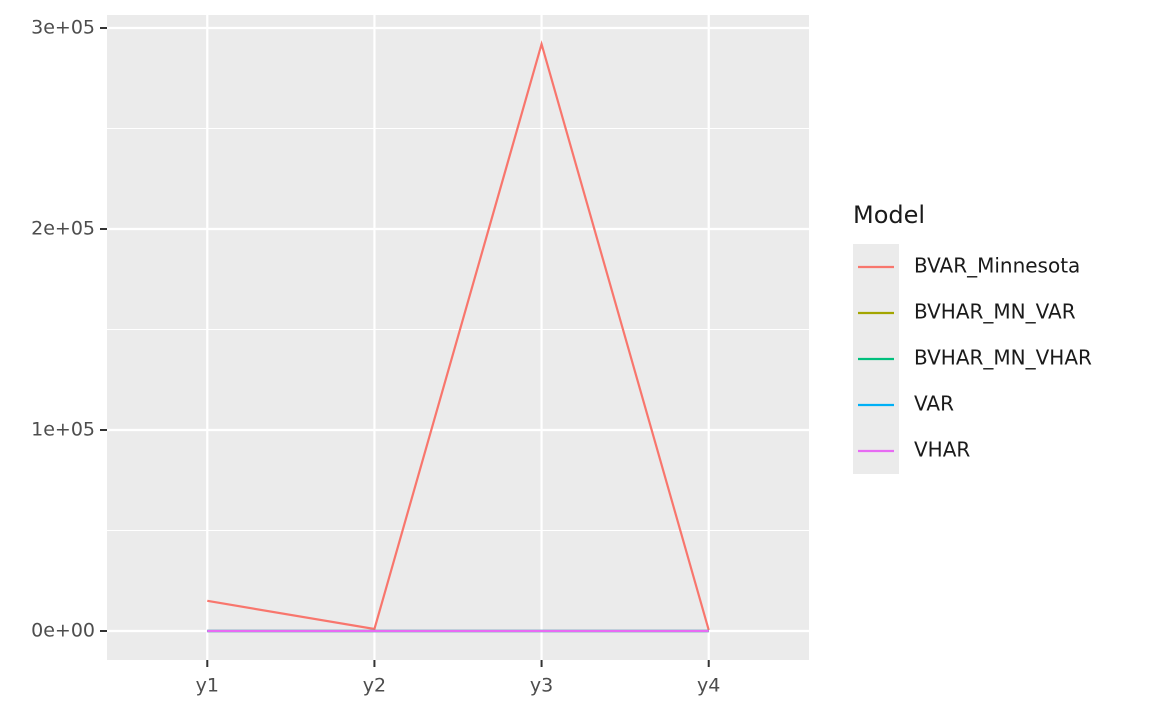 The height and width of the screenshot is (711, 1152). What do you see at coordinates (541, 686) in the screenshot?
I see `x-tick-label: y3` at bounding box center [541, 686].